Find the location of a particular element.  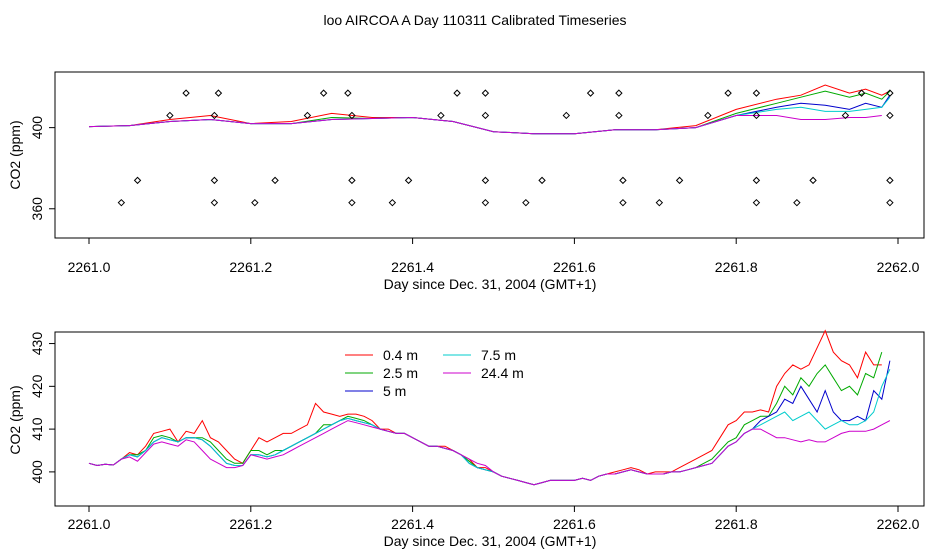

top-series-line-0-4-m is located at coordinates (489, 109).